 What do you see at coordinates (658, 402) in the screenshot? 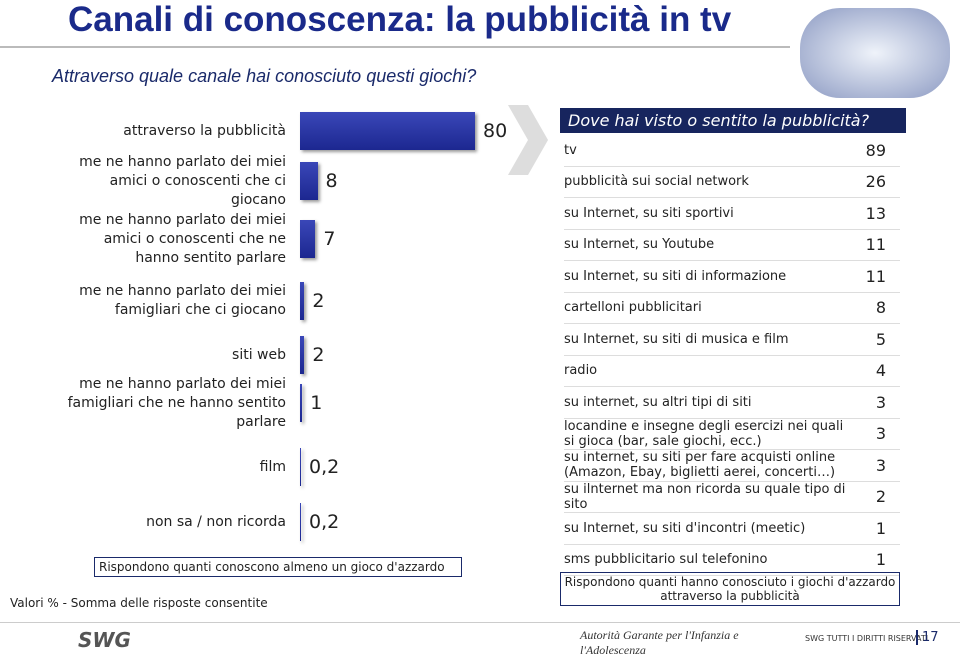
I see `row-label: su internet, su altri tipi di siti` at bounding box center [658, 402].